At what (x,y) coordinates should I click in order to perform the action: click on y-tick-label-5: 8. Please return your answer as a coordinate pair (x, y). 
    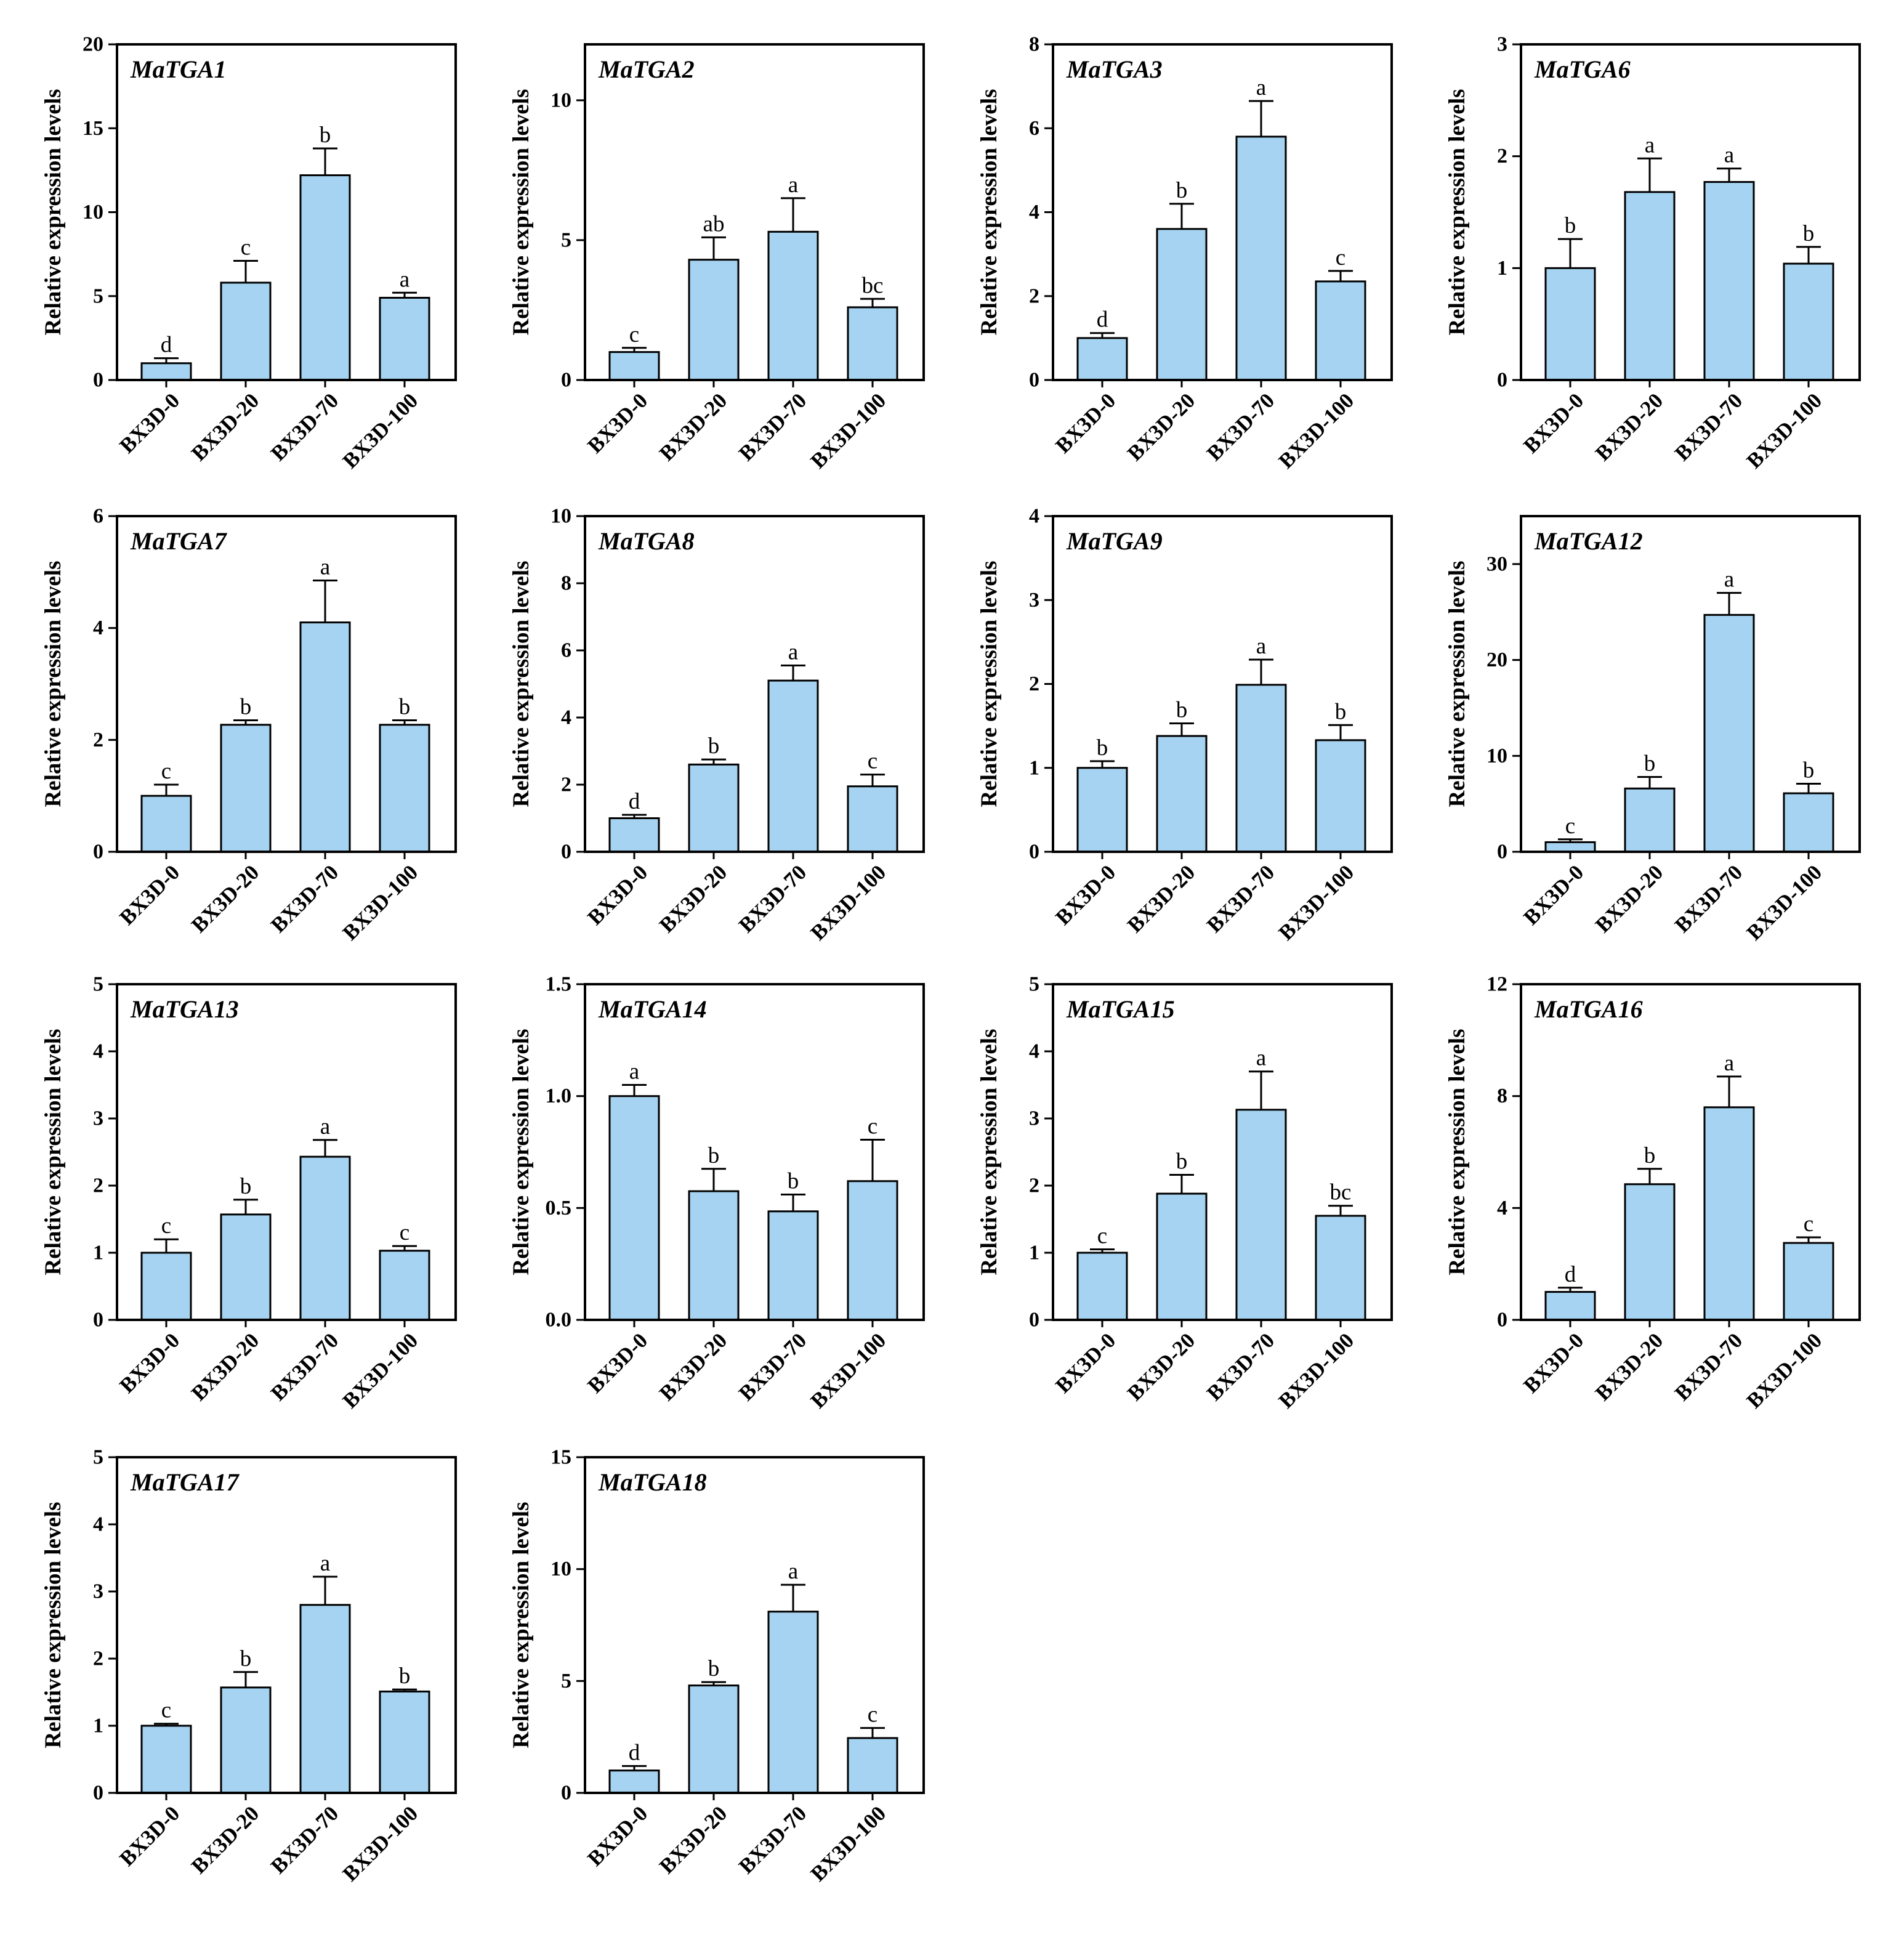
    Looking at the image, I should click on (1034, 45).